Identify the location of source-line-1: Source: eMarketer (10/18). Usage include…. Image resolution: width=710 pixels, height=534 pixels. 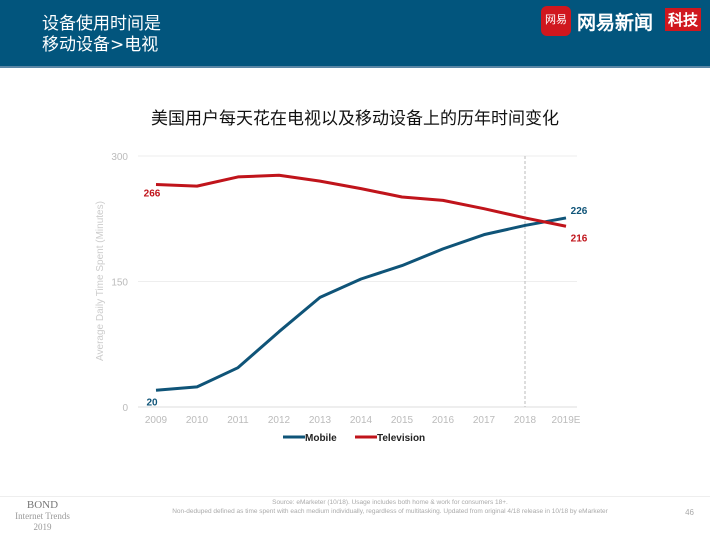
(390, 502).